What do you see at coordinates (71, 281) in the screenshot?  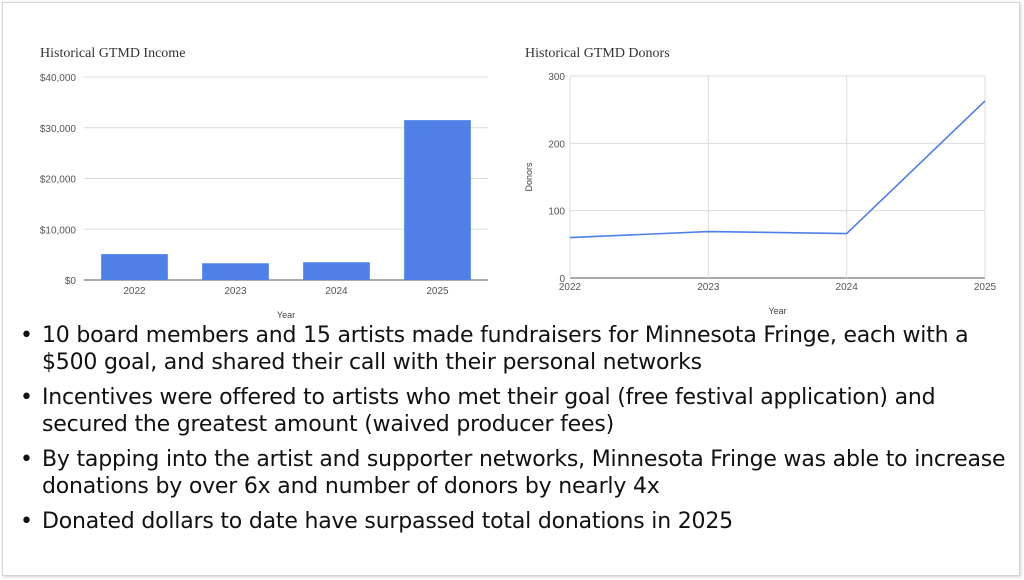 I see `y-tick-label: $0` at bounding box center [71, 281].